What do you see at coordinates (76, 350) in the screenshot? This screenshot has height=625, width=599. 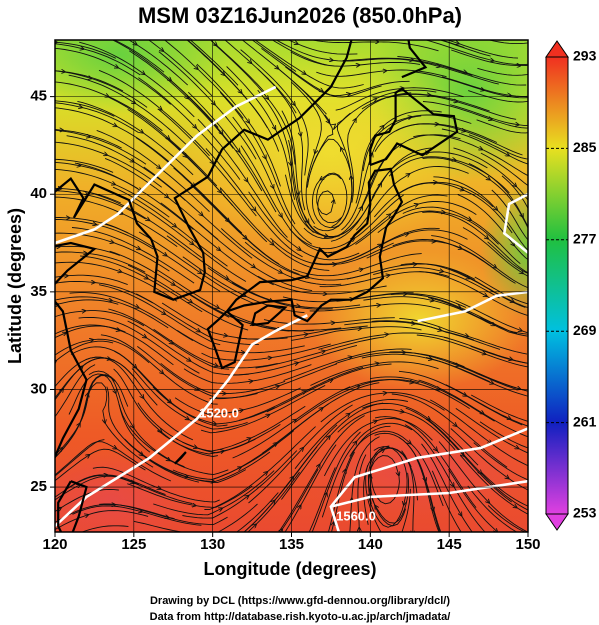 I see `coastline` at bounding box center [76, 350].